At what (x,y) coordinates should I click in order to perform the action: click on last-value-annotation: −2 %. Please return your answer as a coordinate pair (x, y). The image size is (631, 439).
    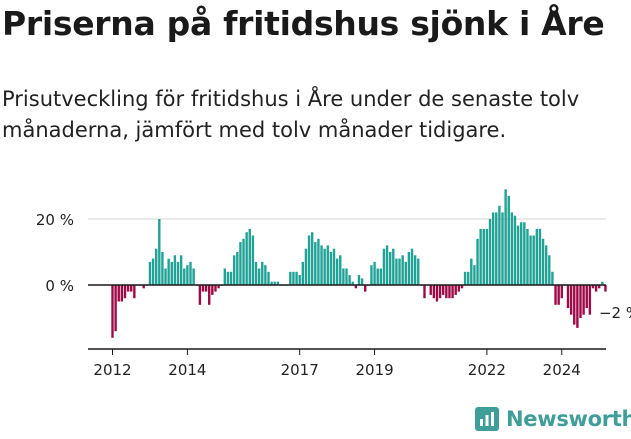
    Looking at the image, I should click on (615, 313).